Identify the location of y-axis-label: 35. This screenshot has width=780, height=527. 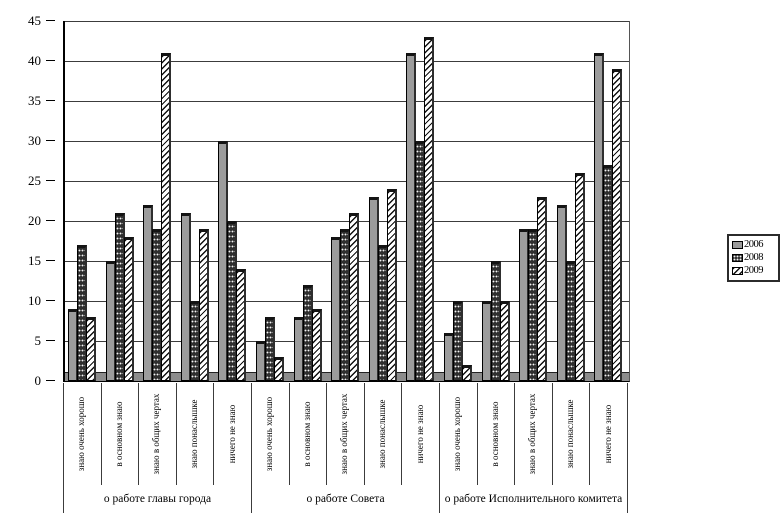
(34, 100).